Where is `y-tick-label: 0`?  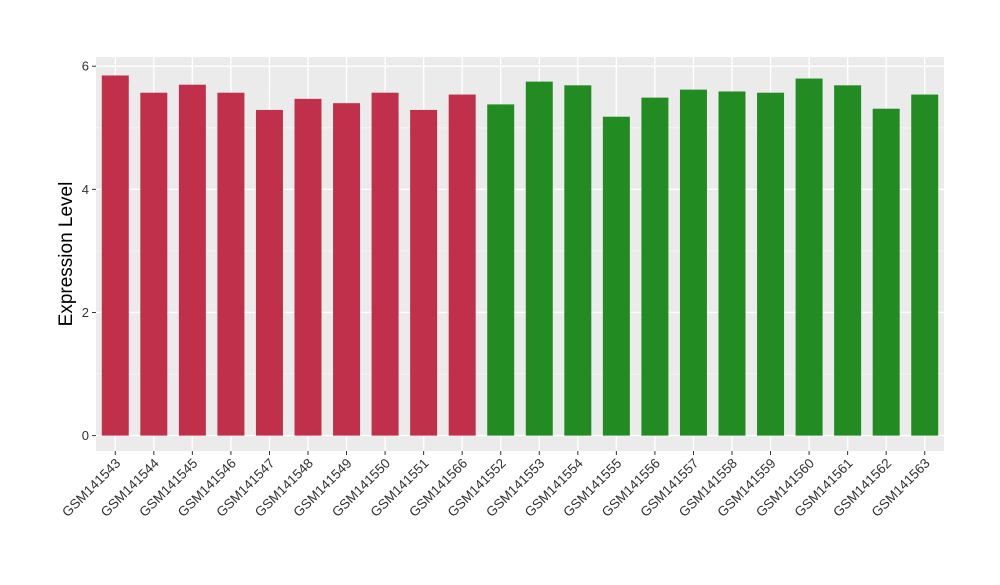 y-tick-label: 0 is located at coordinates (85, 435).